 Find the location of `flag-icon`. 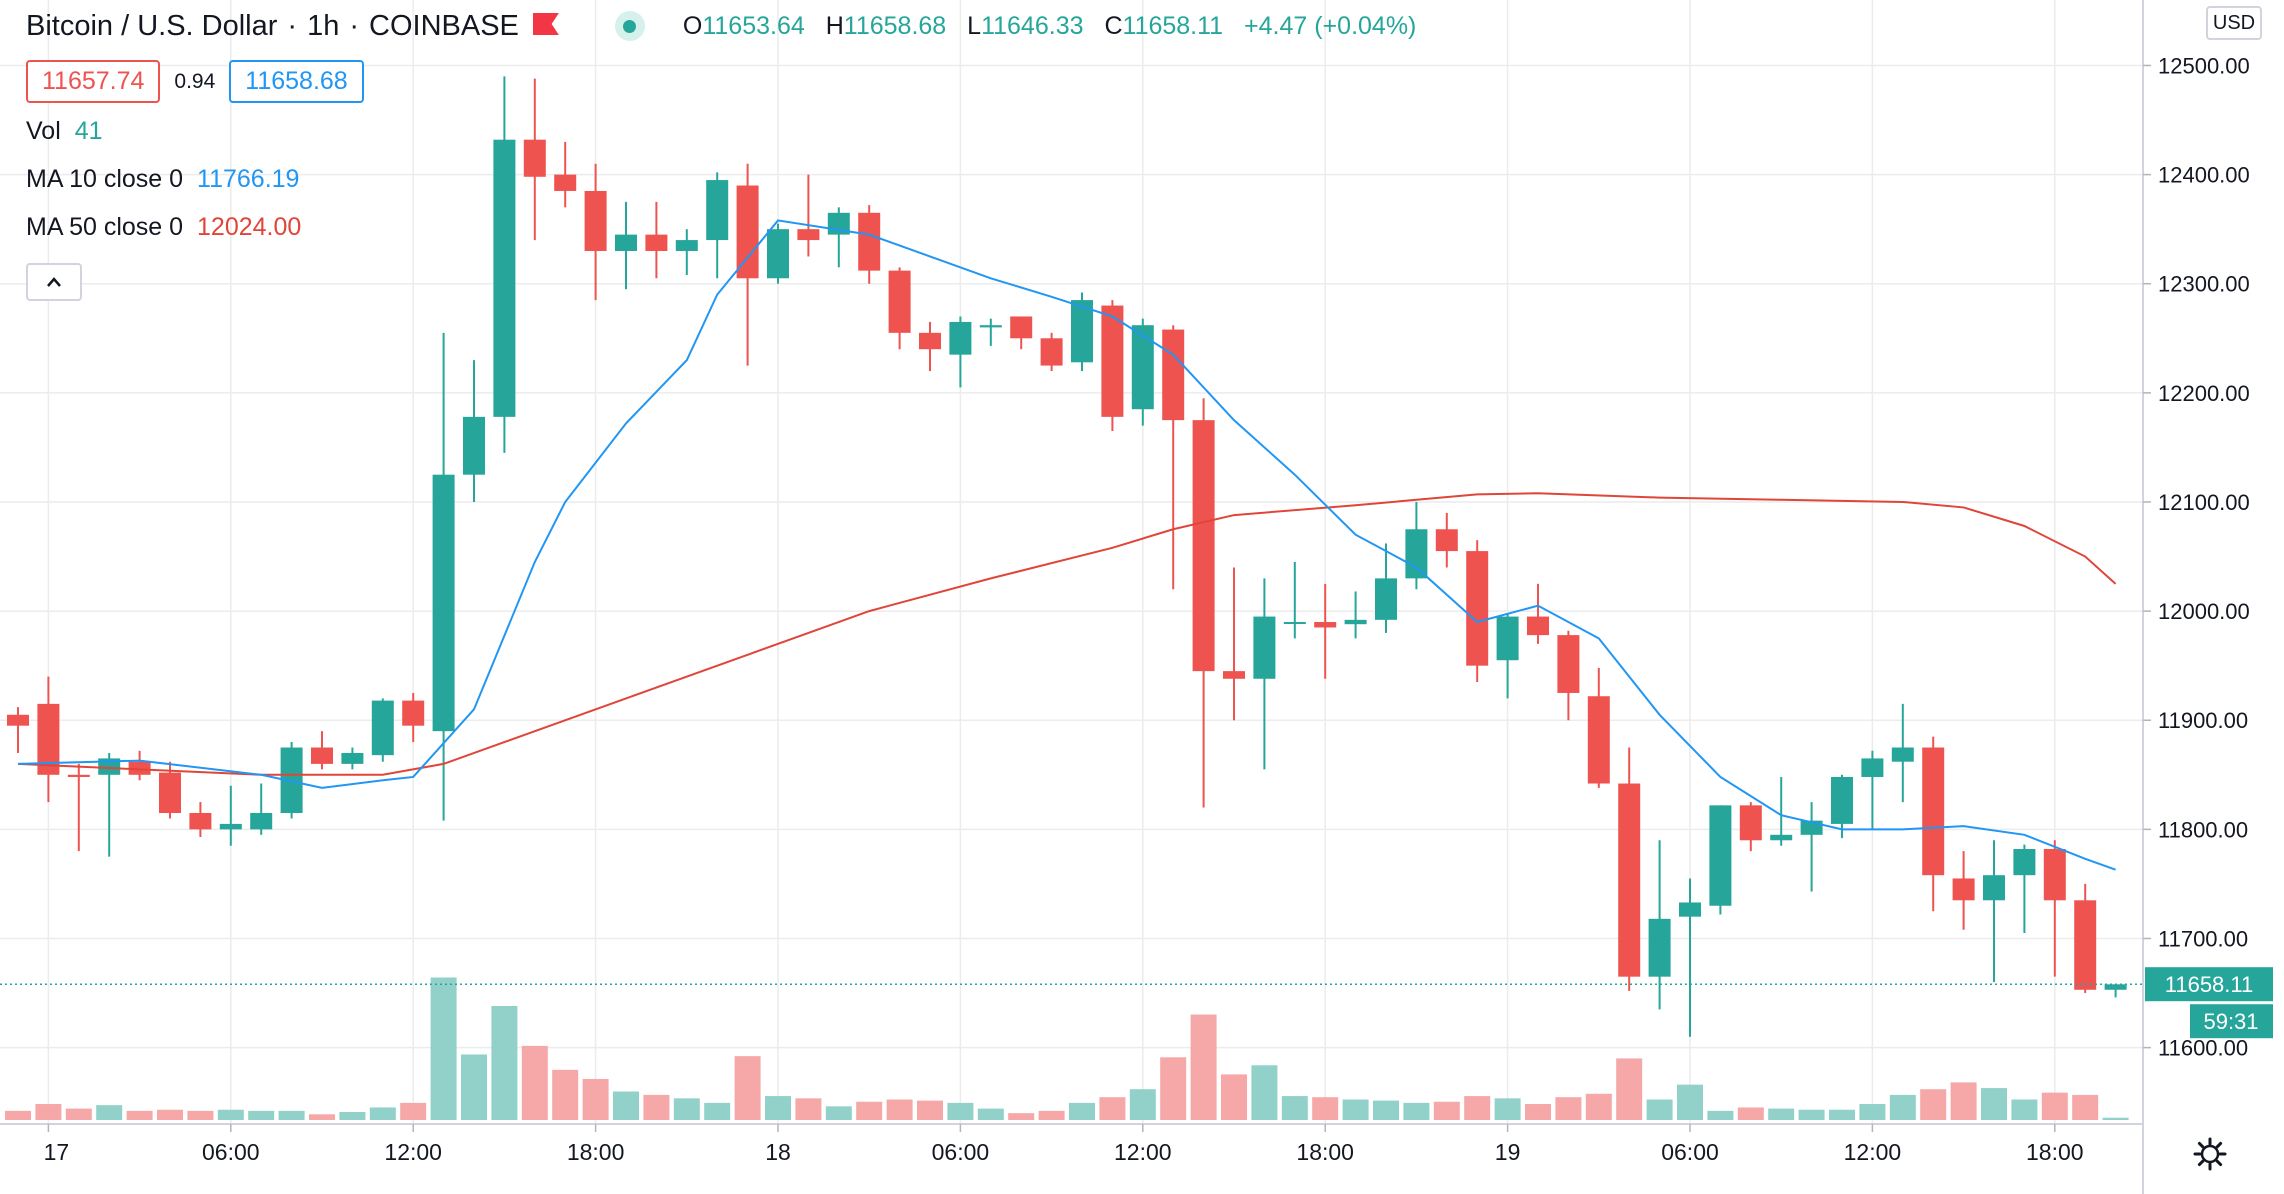

flag-icon is located at coordinates (545, 24).